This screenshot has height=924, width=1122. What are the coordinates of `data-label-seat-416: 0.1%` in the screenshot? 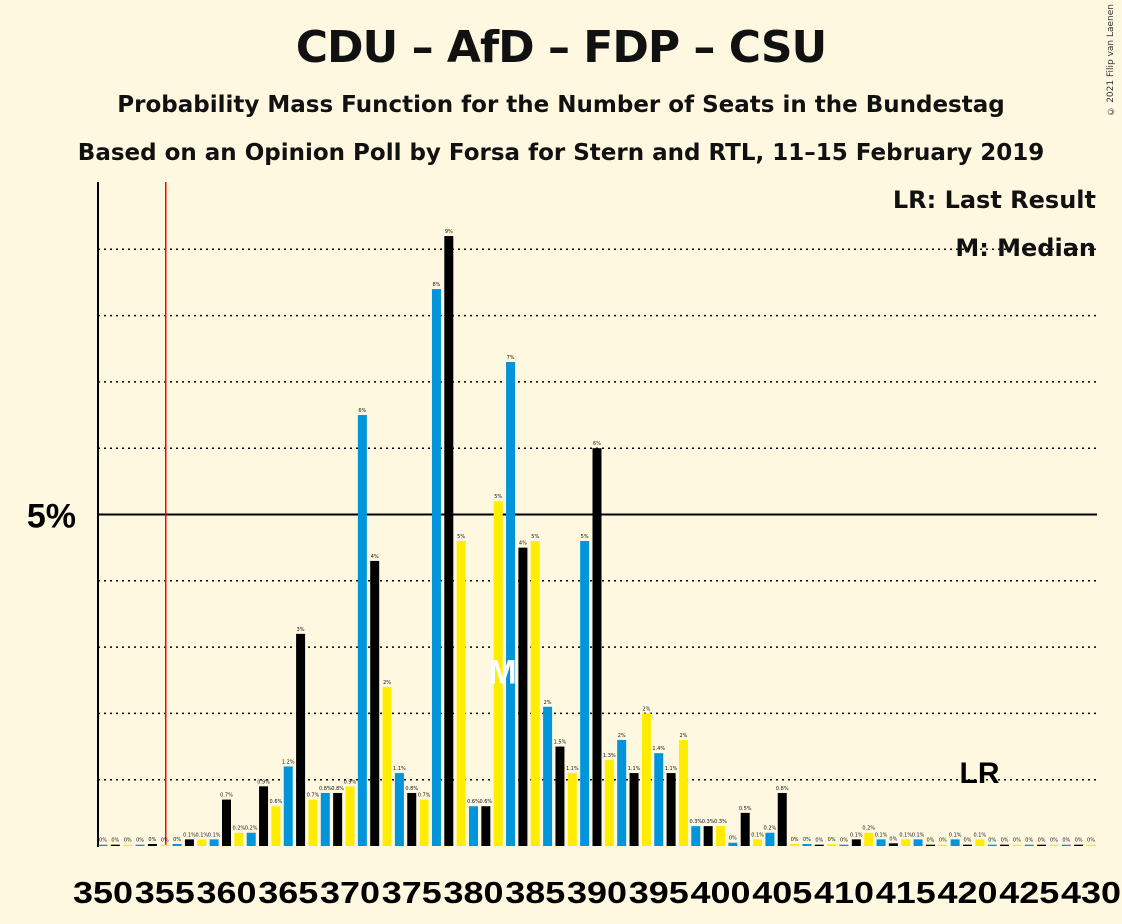 It's located at (918, 835).